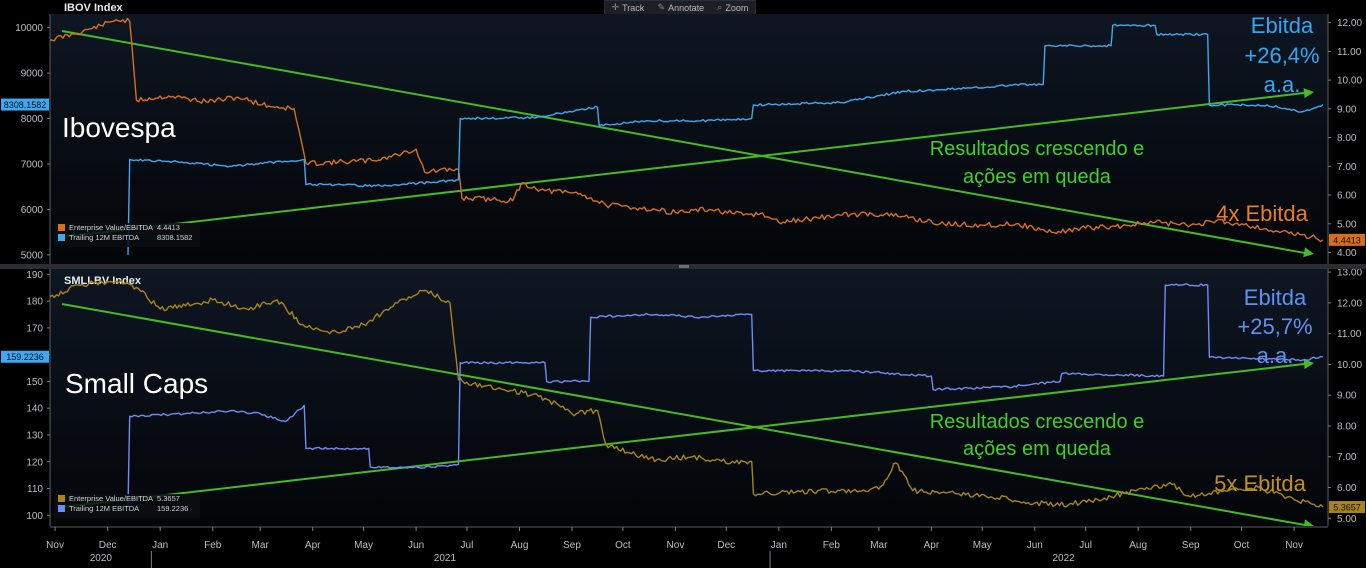 Image resolution: width=1366 pixels, height=568 pixels. What do you see at coordinates (1349, 23) in the screenshot?
I see `right-tick-label: 12.00` at bounding box center [1349, 23].